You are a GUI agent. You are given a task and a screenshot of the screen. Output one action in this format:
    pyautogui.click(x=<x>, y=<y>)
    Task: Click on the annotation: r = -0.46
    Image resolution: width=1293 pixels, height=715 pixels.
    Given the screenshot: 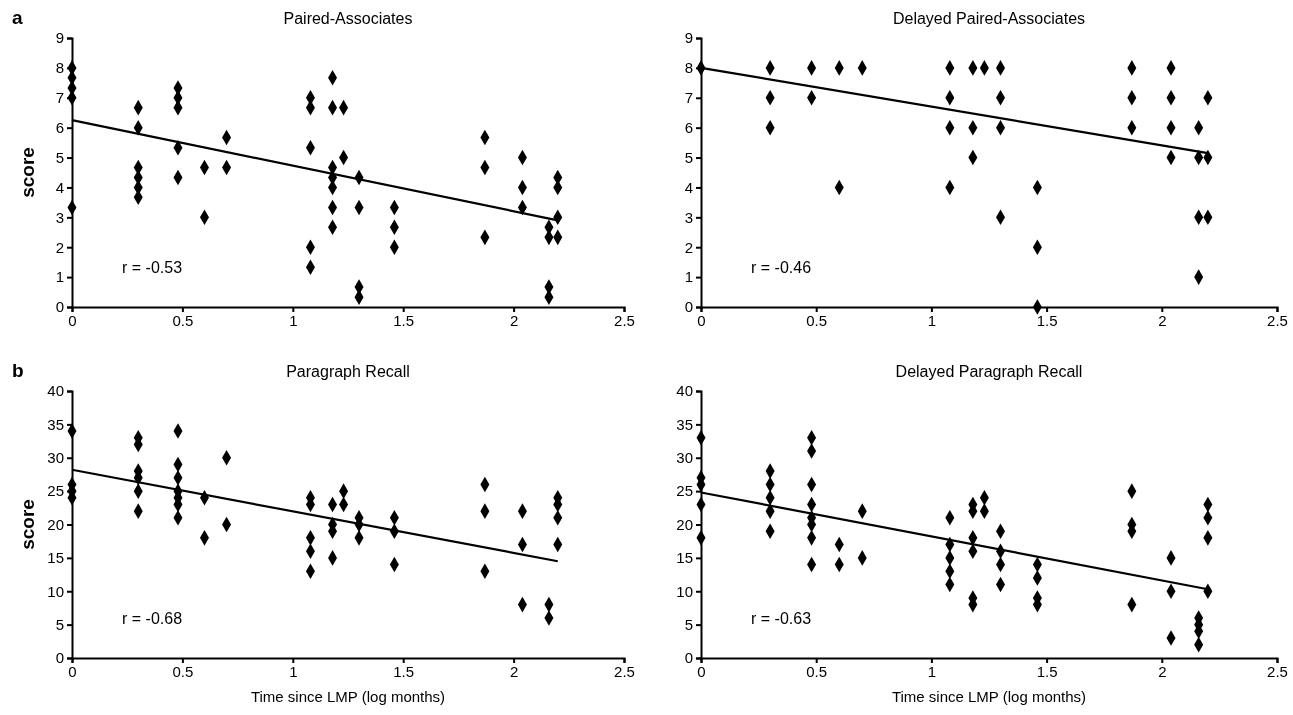 What is the action you would take?
    pyautogui.click(x=781, y=267)
    